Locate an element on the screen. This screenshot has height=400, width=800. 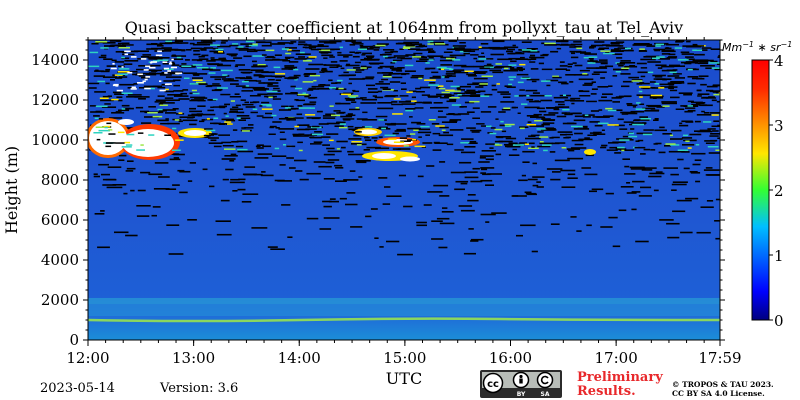
colorbar-tick-label: 2 is located at coordinates (779, 191).